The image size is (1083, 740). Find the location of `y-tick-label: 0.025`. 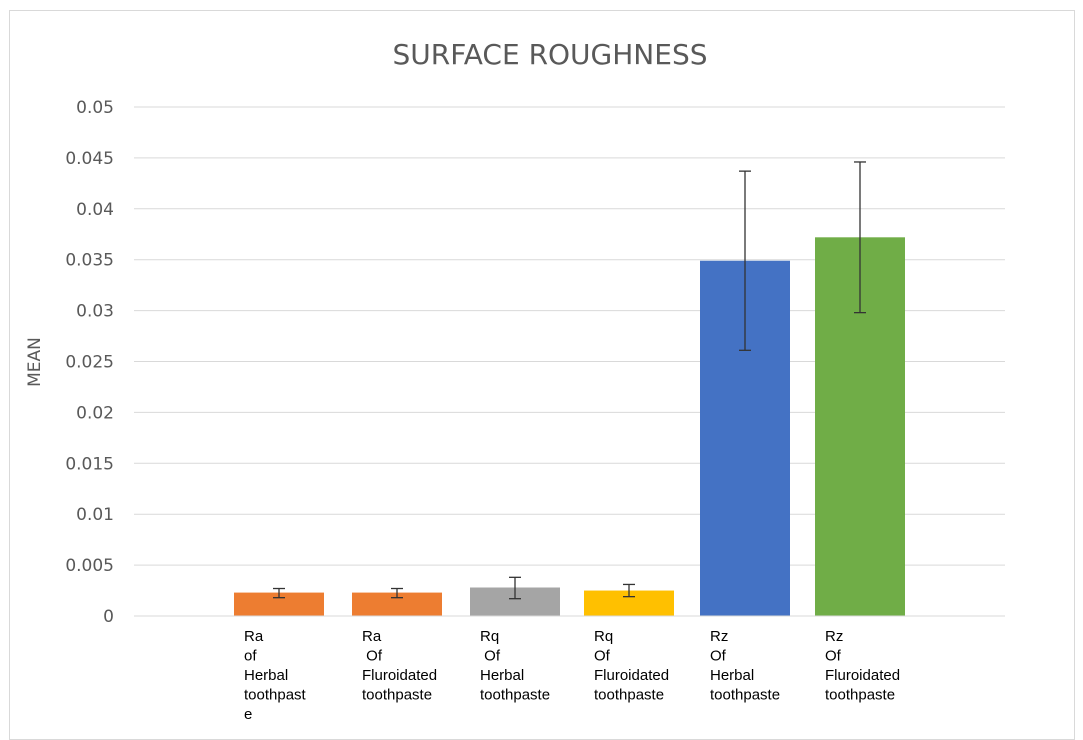

y-tick-label: 0.025 is located at coordinates (89, 363).